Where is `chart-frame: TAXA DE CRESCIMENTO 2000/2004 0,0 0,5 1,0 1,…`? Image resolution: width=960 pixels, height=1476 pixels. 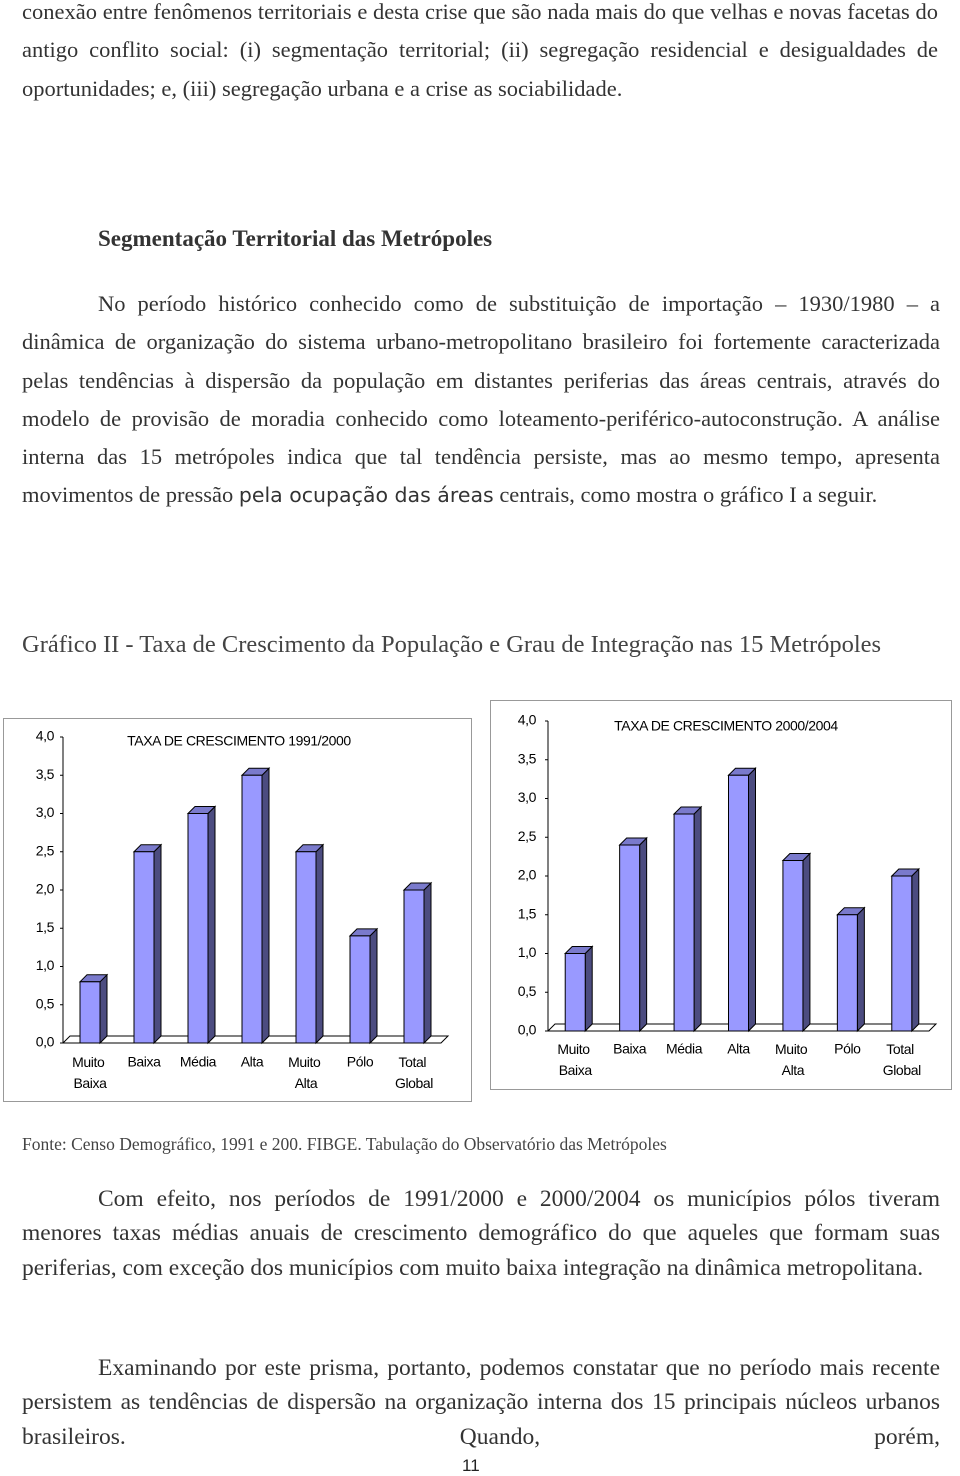
chart-frame: TAXA DE CRESCIMENTO 2000/2004 0,0 0,5 1,0 1,… is located at coordinates (721, 895).